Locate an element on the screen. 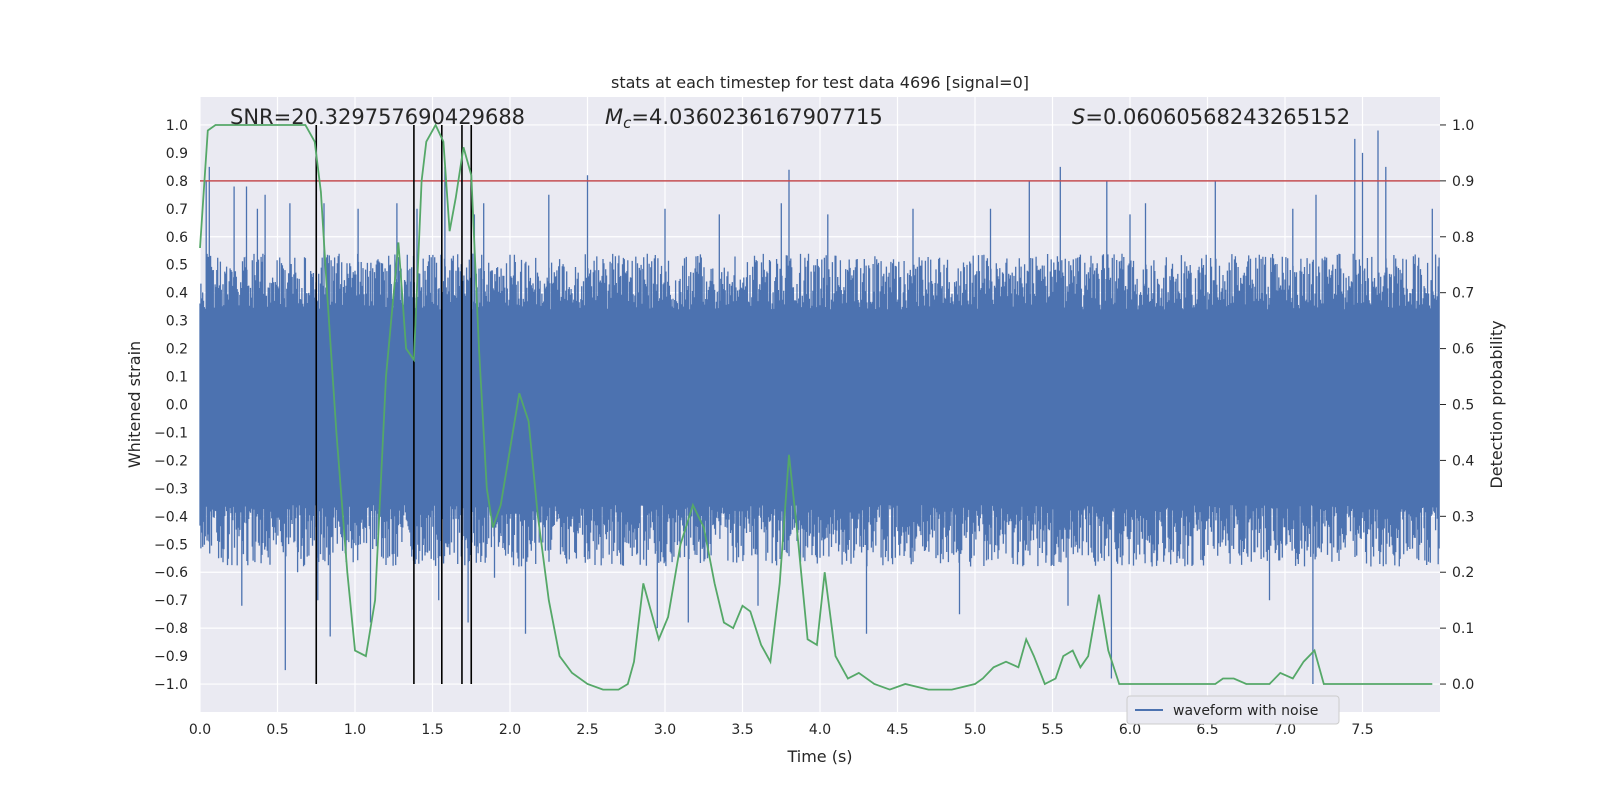 The width and height of the screenshot is (1600, 800). y2-tick-label: 0.9 is located at coordinates (1463, 182).